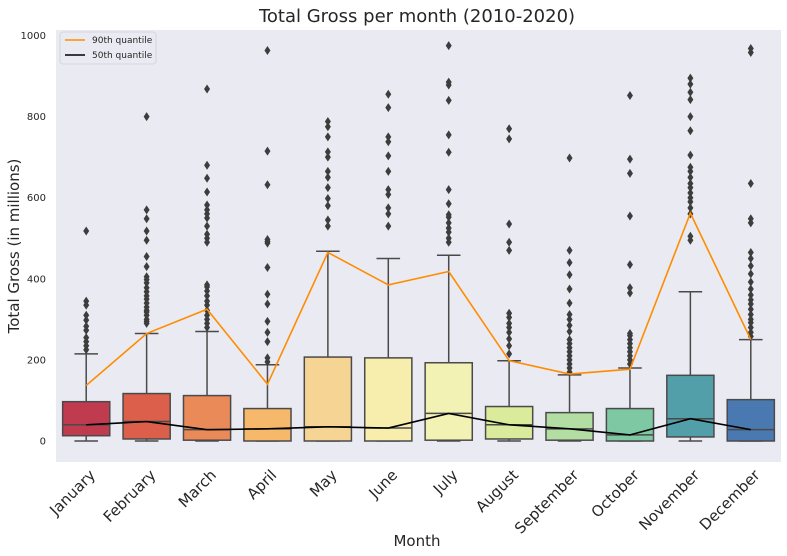  I want to click on box-december, so click(751, 242).